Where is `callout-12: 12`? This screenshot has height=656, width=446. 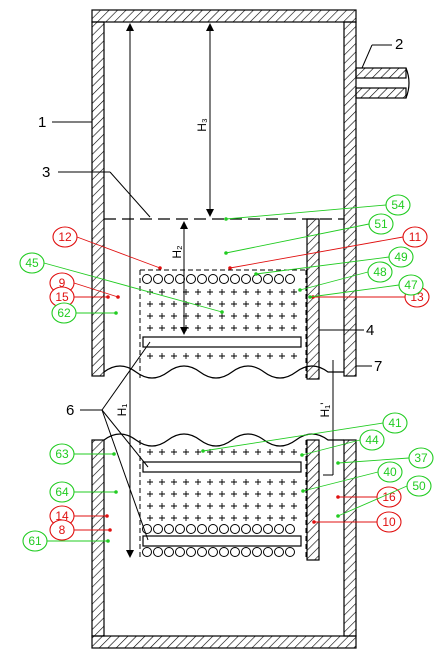 callout-12: 12 is located at coordinates (107, 248).